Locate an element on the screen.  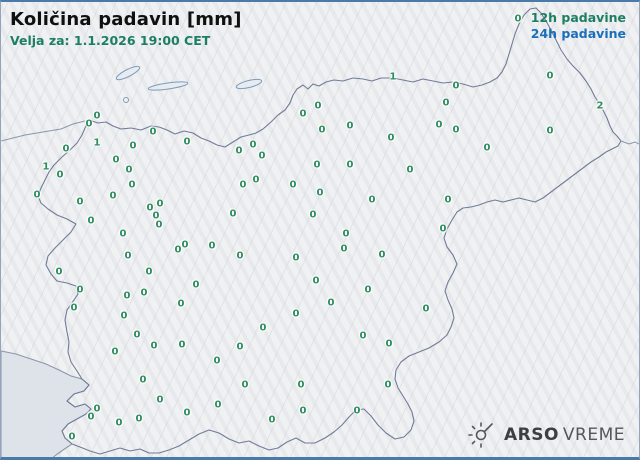
hungary-croatia-border is located at coordinates (629, 142).